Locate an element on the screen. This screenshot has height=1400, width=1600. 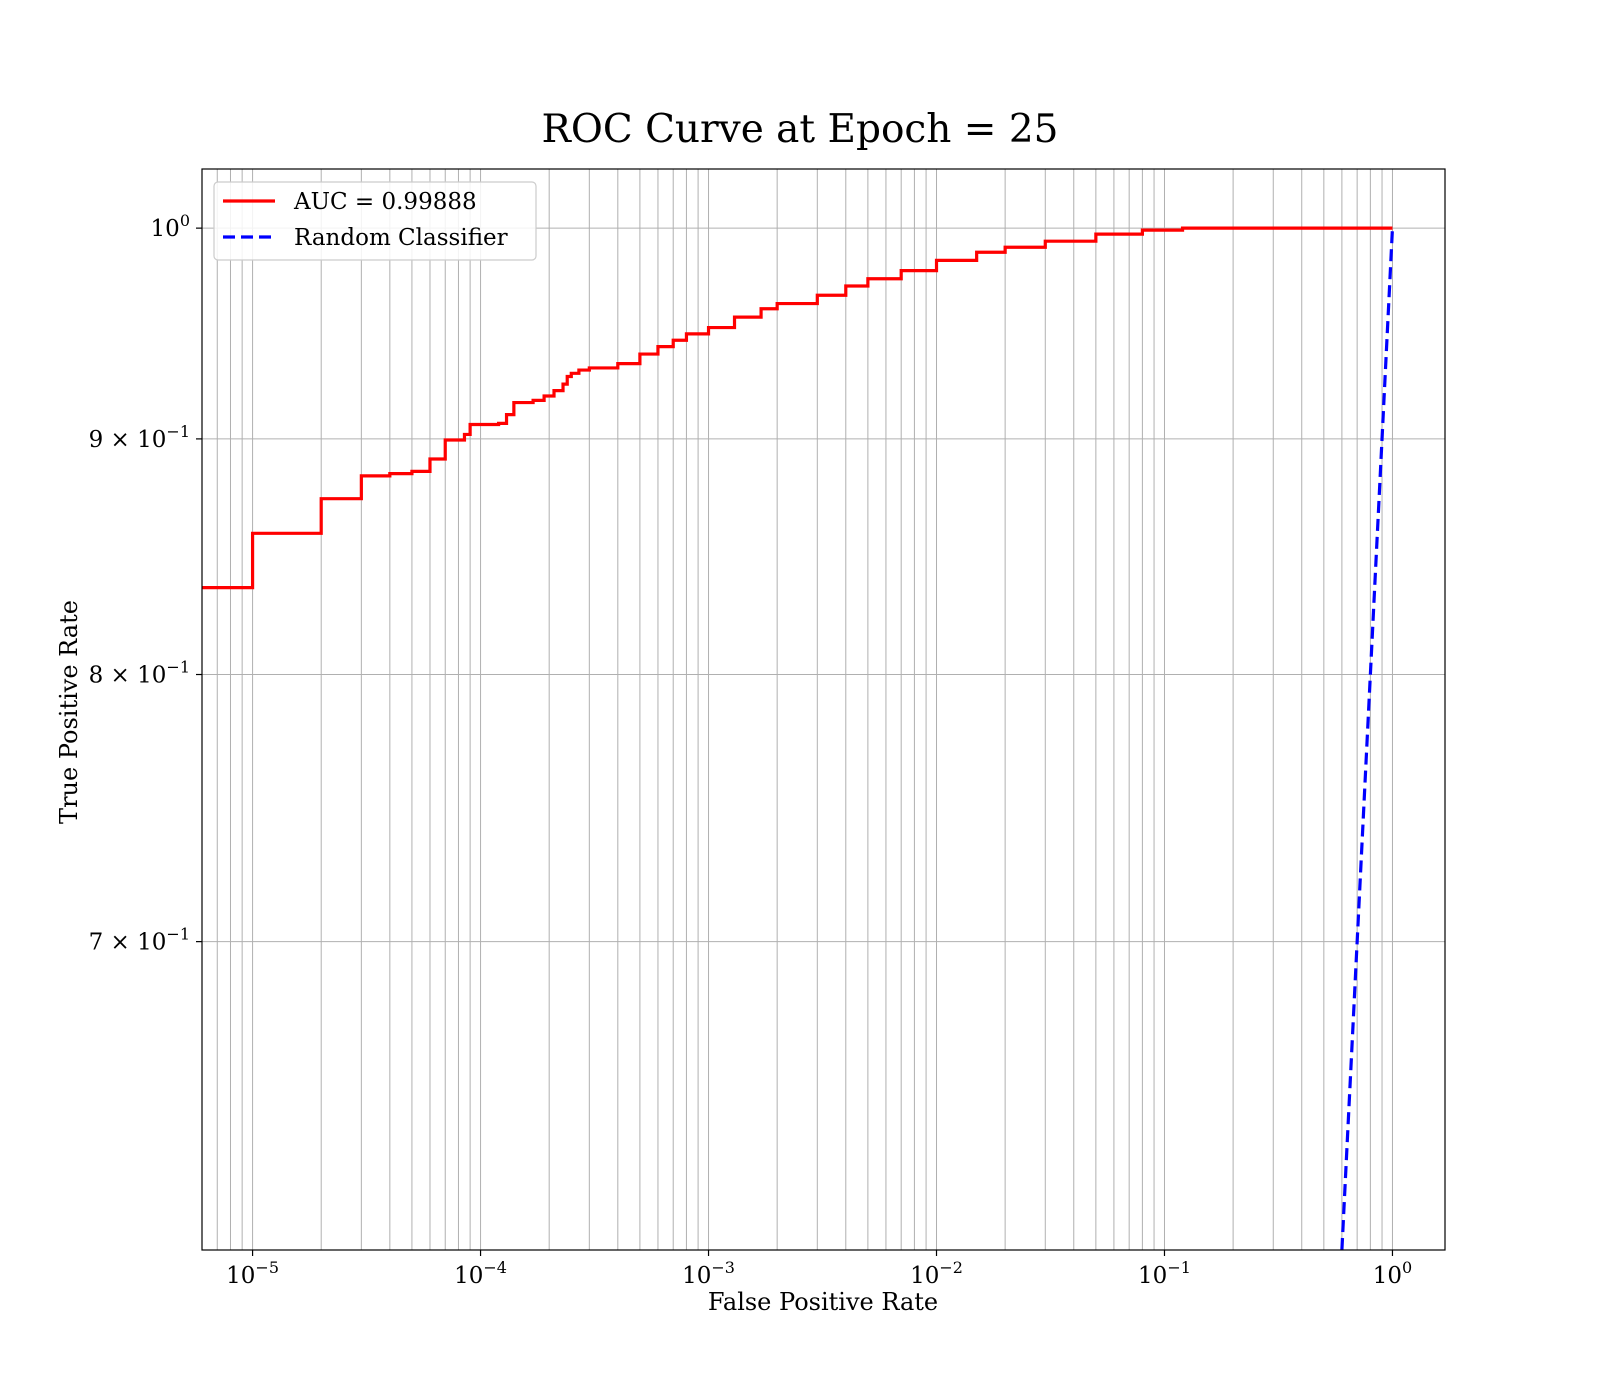
legend: AUC = 0.99888 Random Classifier is located at coordinates (375, 221).